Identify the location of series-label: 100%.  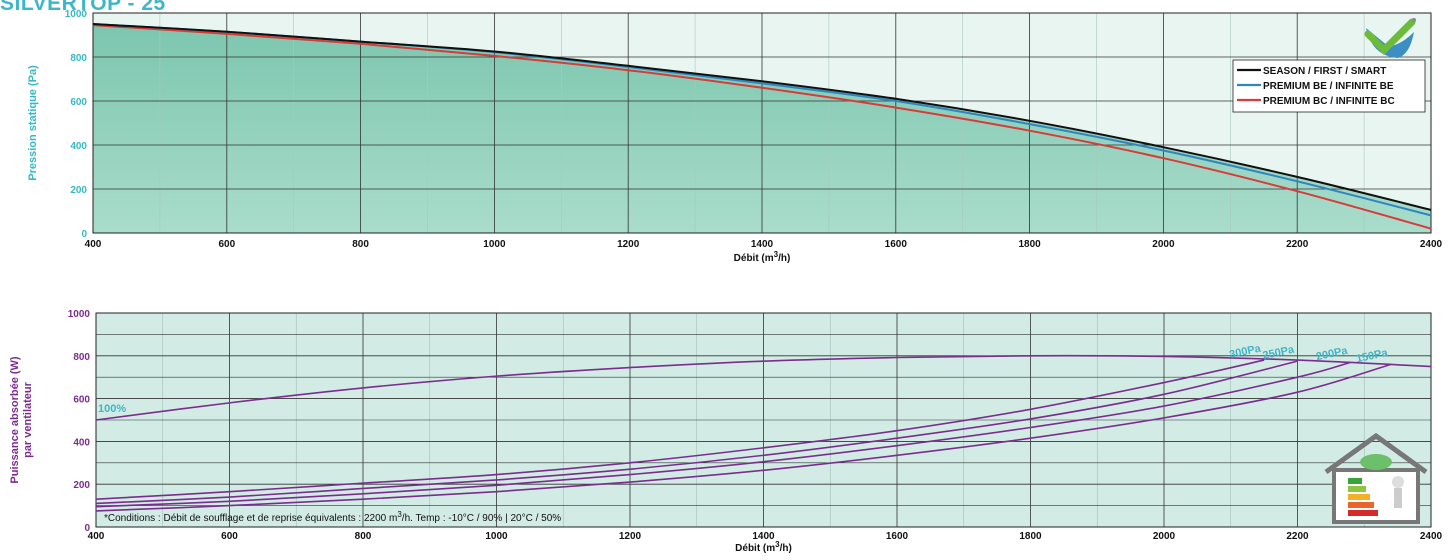
(112, 409).